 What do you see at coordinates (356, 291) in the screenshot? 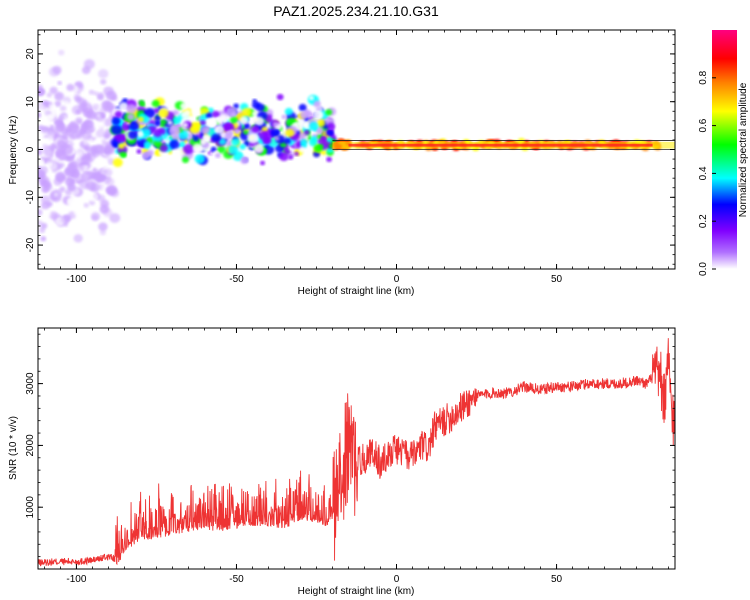
I see `spectrogram-x-axis-label: Height of straight line (km)` at bounding box center [356, 291].